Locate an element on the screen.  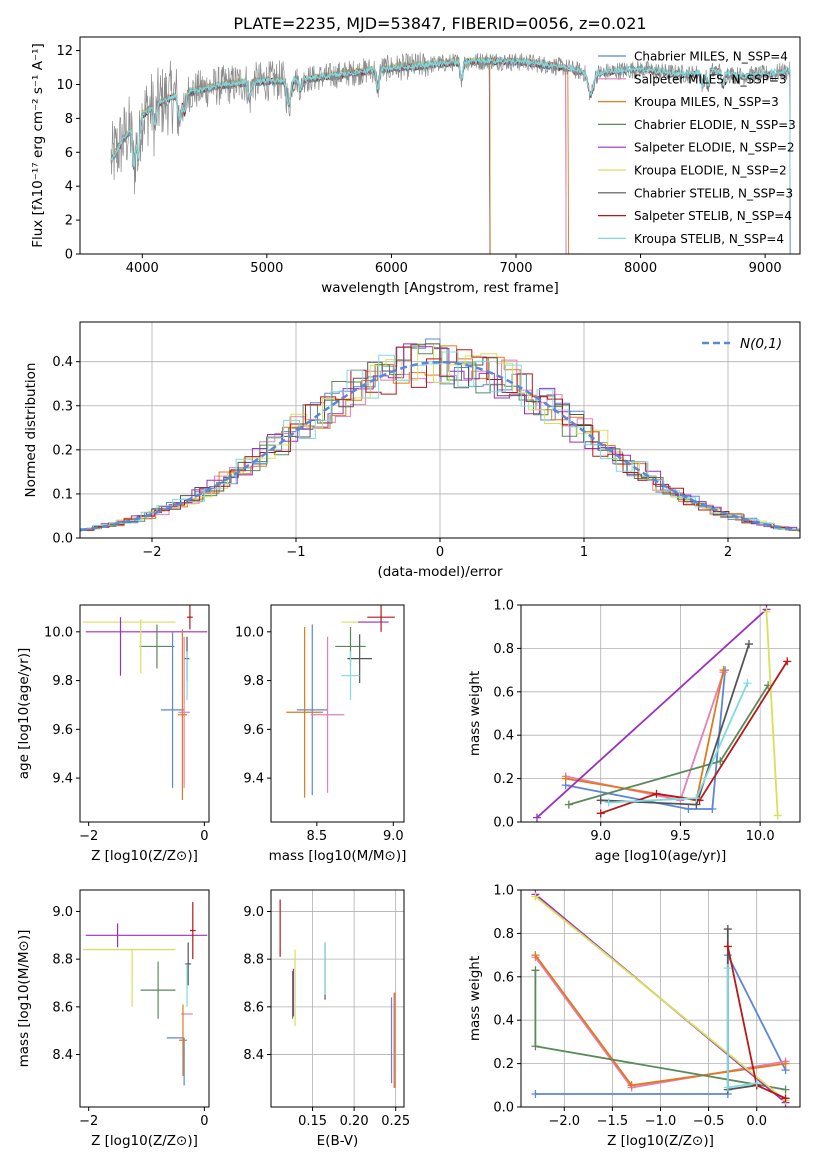
y-axis-label: mass [log10(M/M⊙)] is located at coordinates (24, 999).